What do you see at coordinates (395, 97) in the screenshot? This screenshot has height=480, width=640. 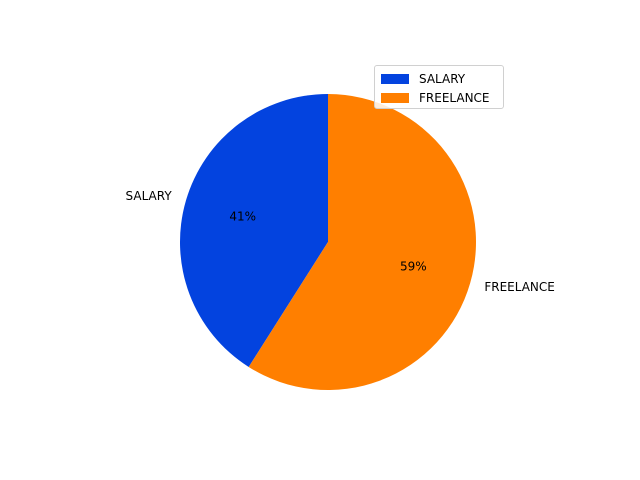 I see `legend-swatch-freelance` at bounding box center [395, 97].